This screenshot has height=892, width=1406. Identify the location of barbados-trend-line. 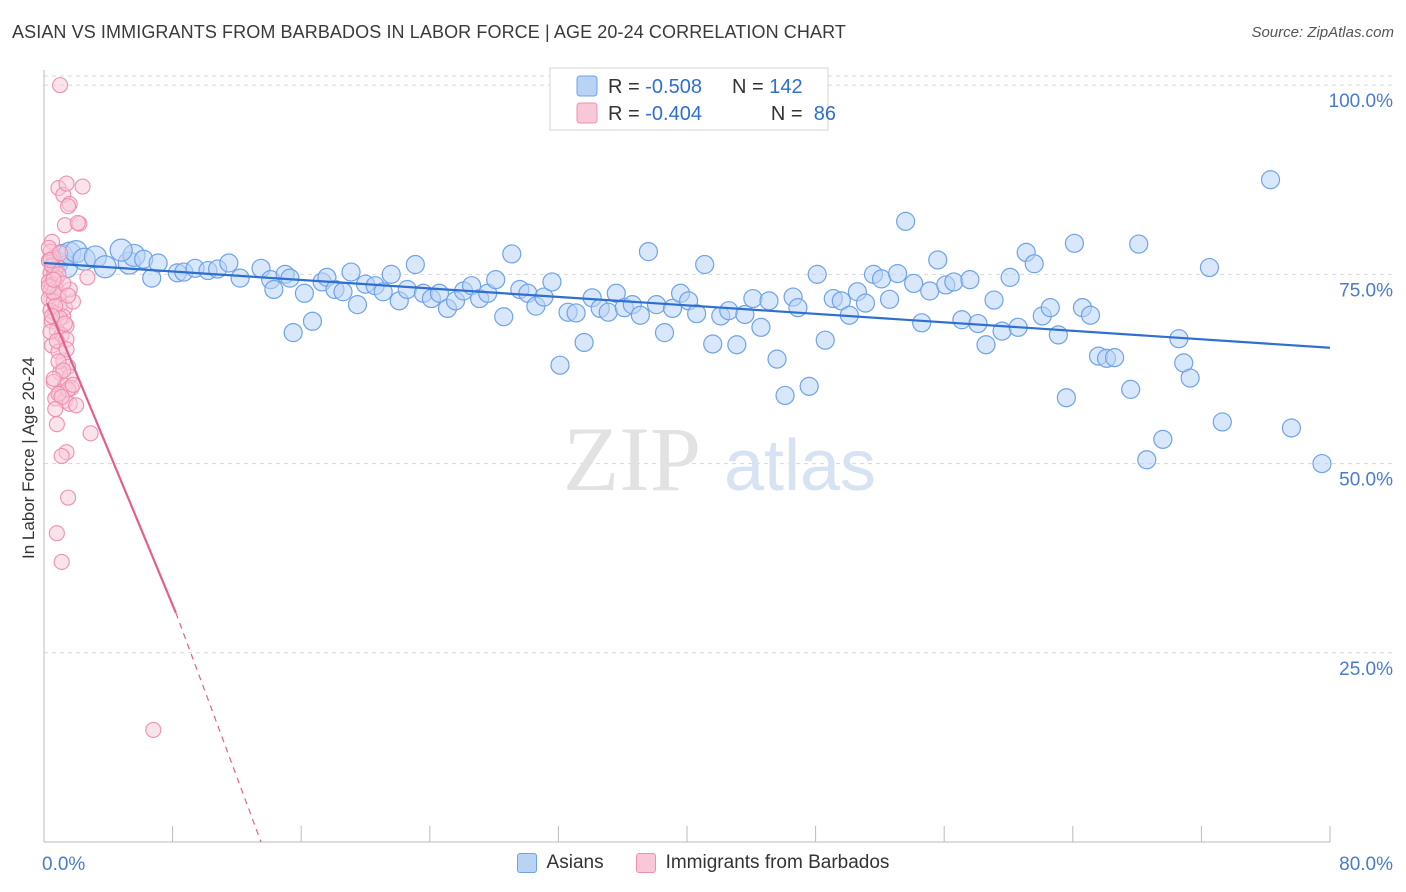
(111, 458).